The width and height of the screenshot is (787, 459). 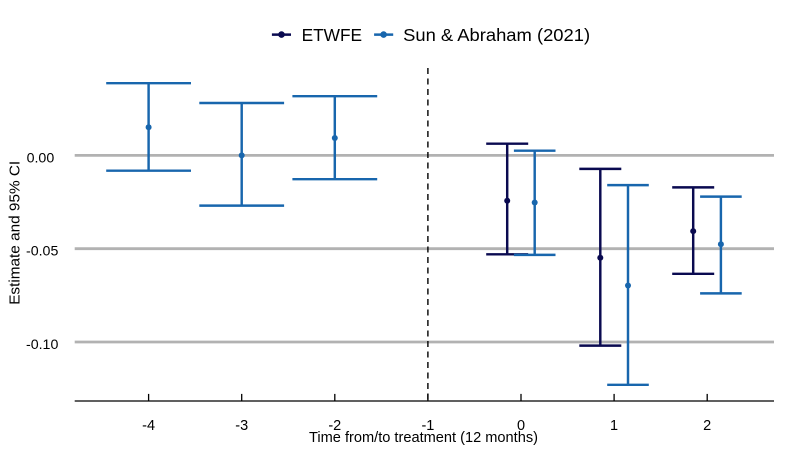 What do you see at coordinates (332, 35) in the screenshot?
I see `svg-text: ETWFE` at bounding box center [332, 35].